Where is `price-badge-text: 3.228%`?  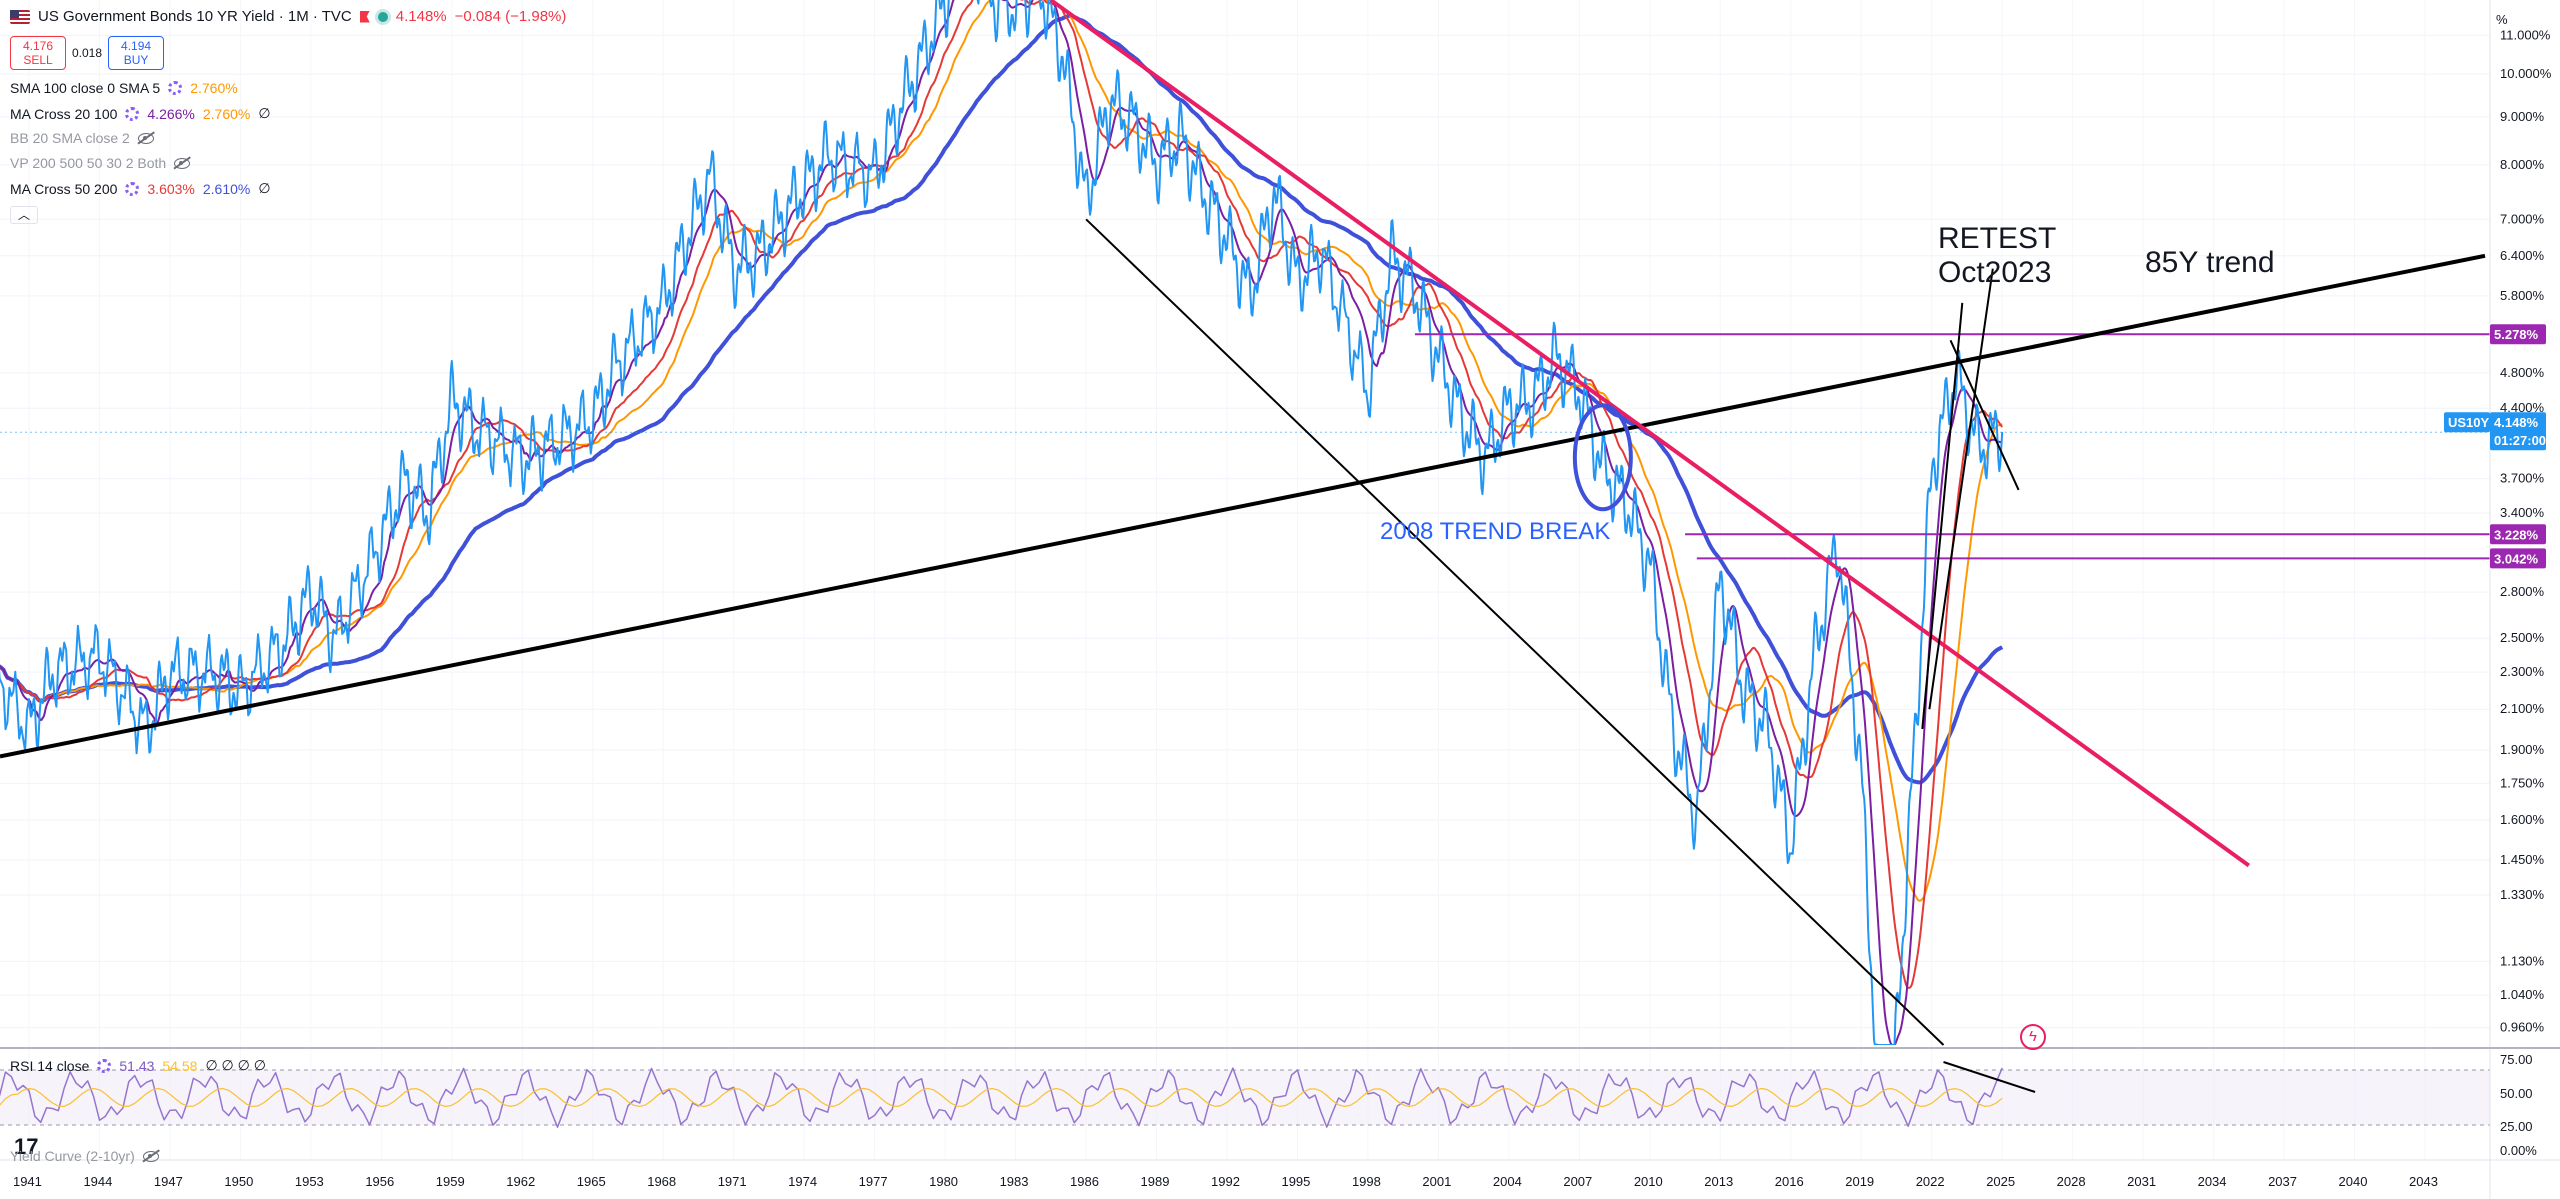 price-badge-text: 3.228% is located at coordinates (2516, 534).